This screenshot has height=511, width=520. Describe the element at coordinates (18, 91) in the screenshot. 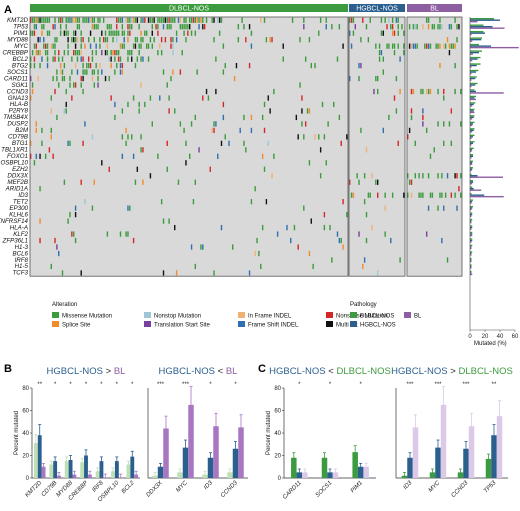

I see `gene-label-ccnd3: CCND3` at that location.